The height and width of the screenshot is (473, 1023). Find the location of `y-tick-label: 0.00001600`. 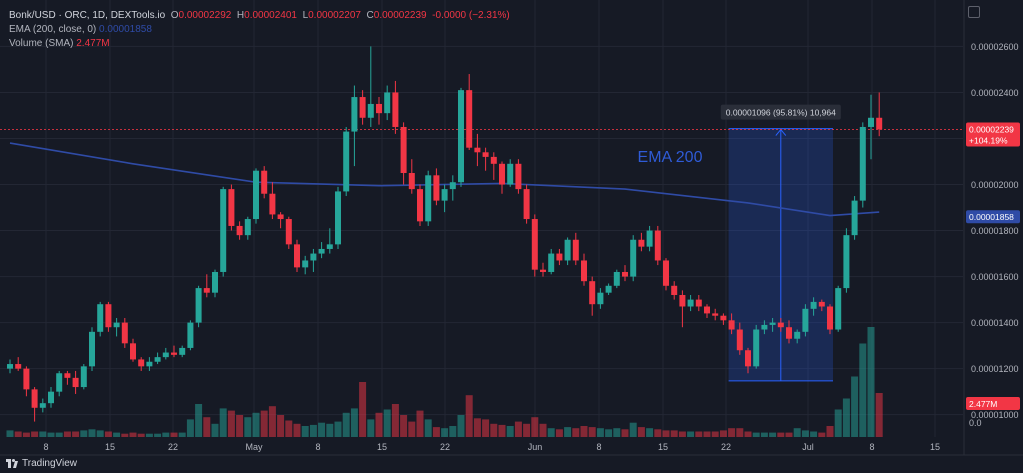

y-tick-label: 0.00001600 is located at coordinates (995, 277).